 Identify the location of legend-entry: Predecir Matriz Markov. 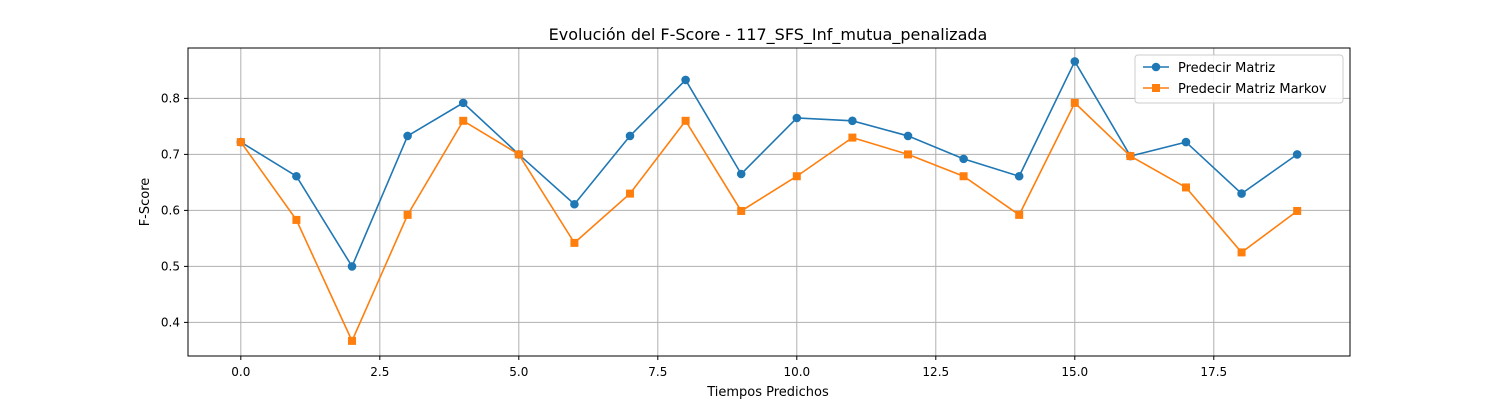
(1235, 89).